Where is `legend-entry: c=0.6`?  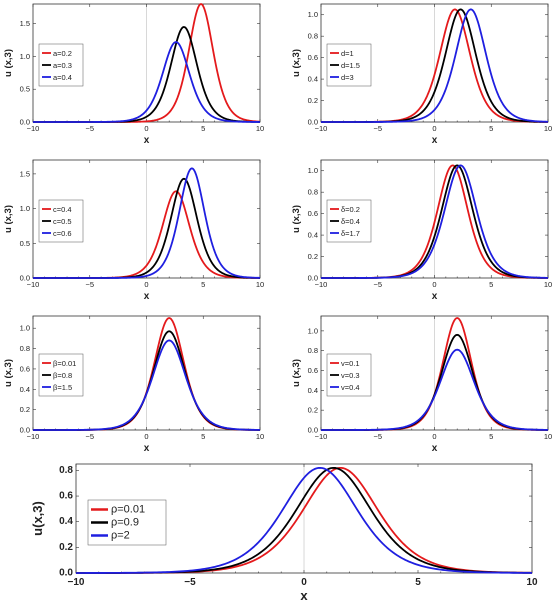
legend-entry: c=0.6 is located at coordinates (62, 233).